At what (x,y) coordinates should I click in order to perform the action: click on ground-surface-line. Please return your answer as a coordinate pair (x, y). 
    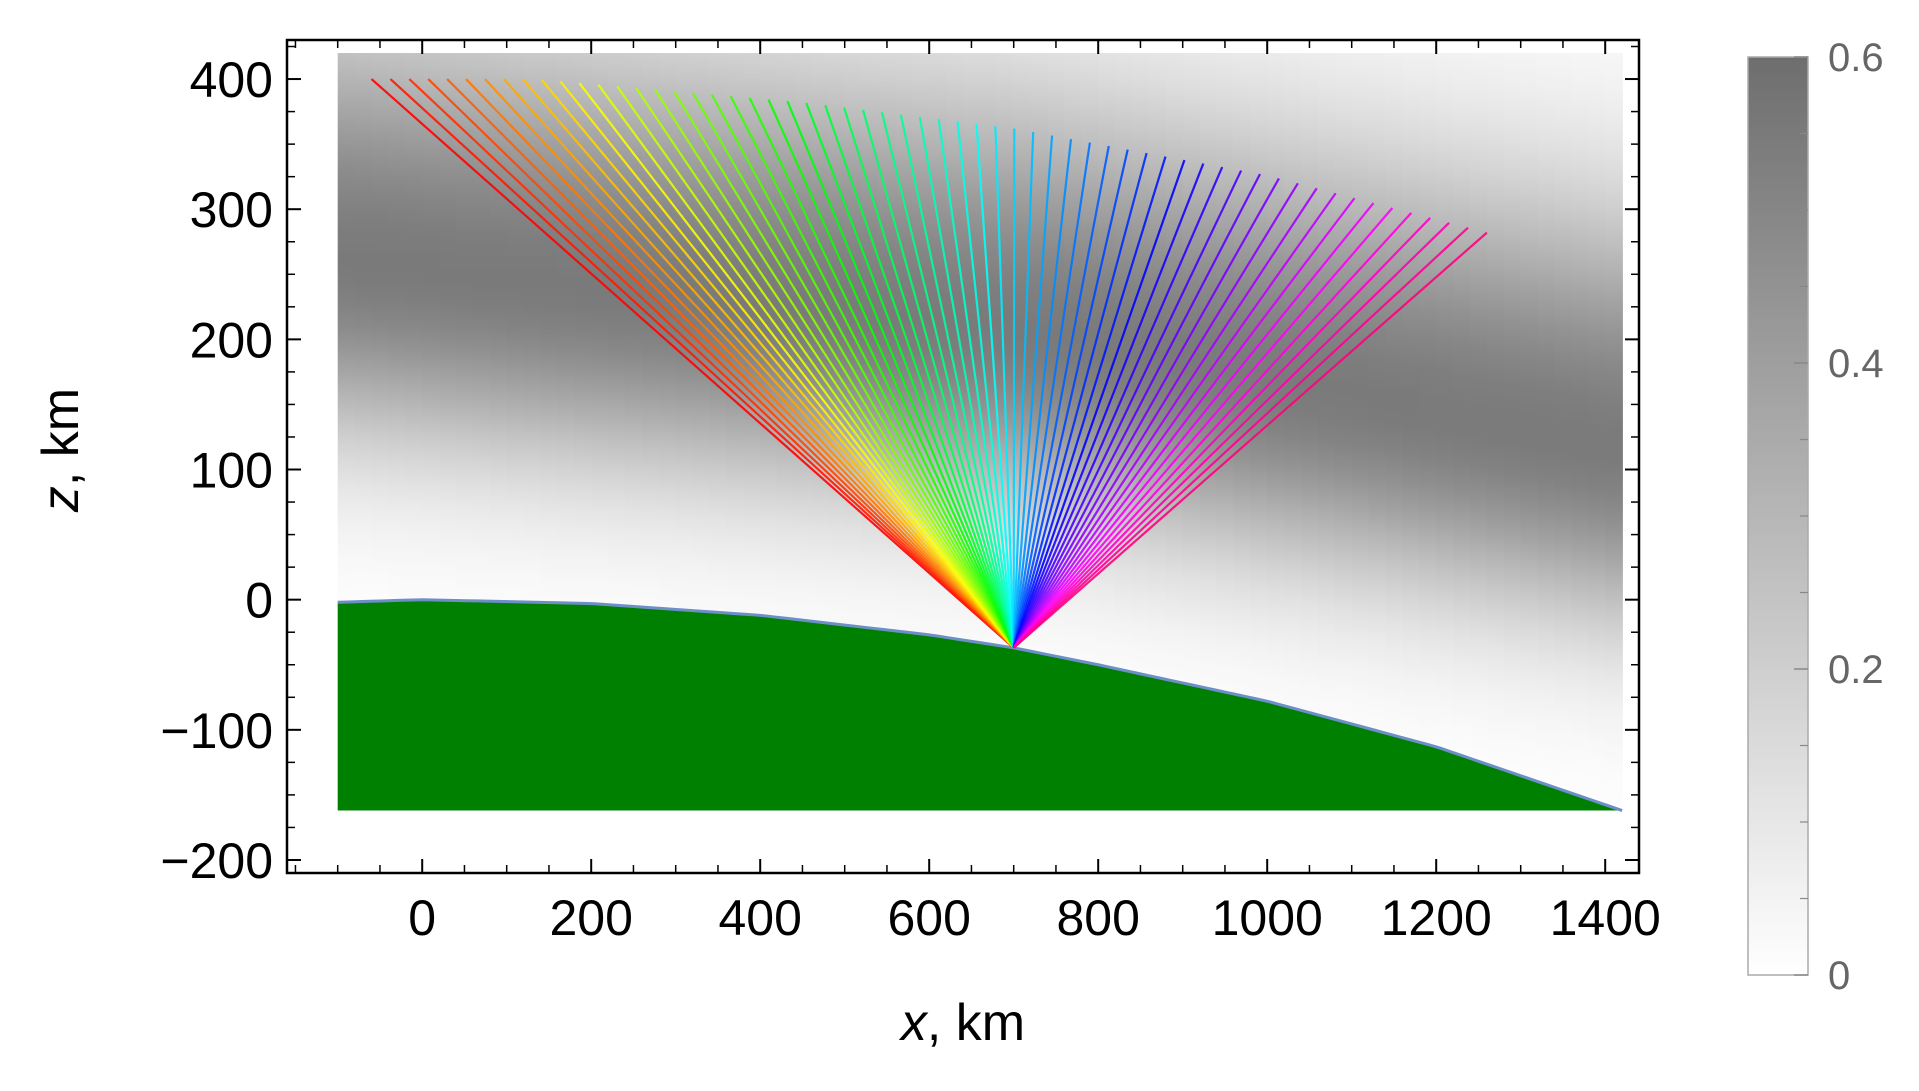
    Looking at the image, I should click on (980, 705).